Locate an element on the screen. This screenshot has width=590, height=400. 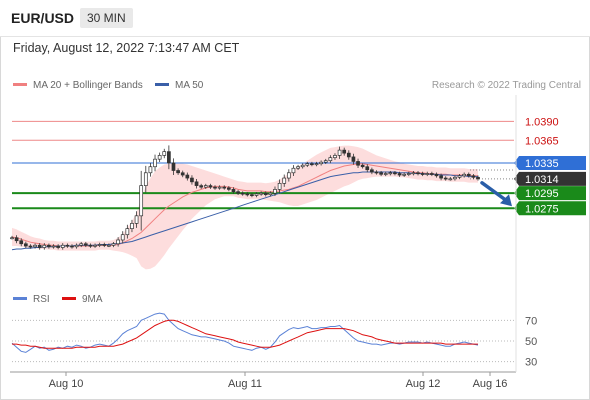
rsi-swatch is located at coordinates (20, 298).